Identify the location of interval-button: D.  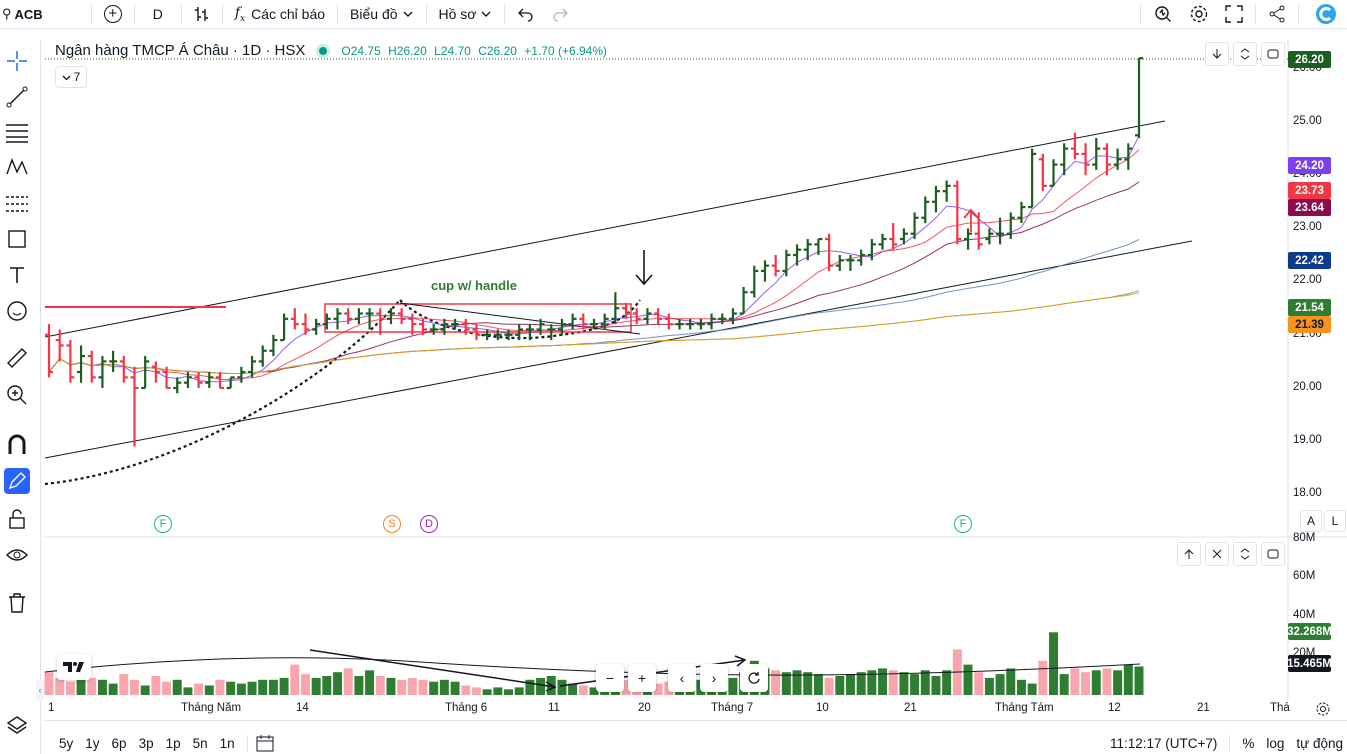
(157, 14).